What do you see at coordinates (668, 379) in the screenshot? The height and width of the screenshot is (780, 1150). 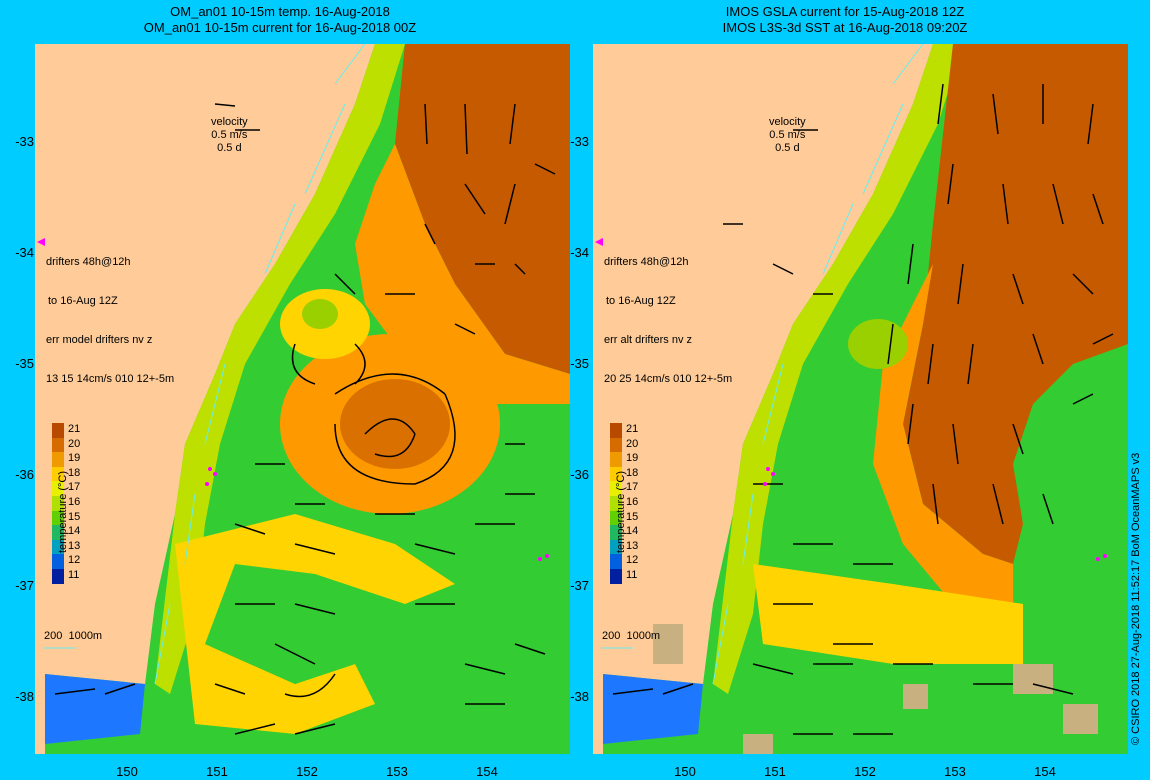 I see `drifter-note-line: 20 25 14cm/s 010 12+-5m` at bounding box center [668, 379].